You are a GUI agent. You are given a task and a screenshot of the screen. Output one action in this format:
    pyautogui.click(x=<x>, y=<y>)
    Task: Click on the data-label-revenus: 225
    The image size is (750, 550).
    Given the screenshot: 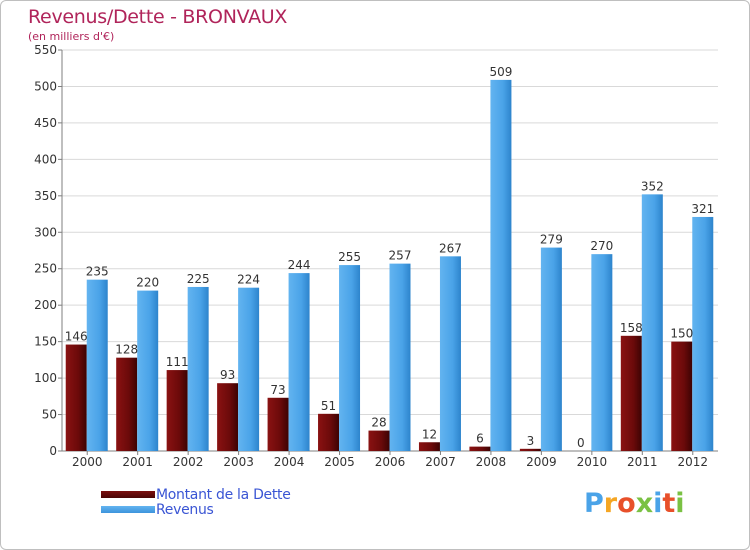 What is the action you would take?
    pyautogui.click(x=198, y=279)
    